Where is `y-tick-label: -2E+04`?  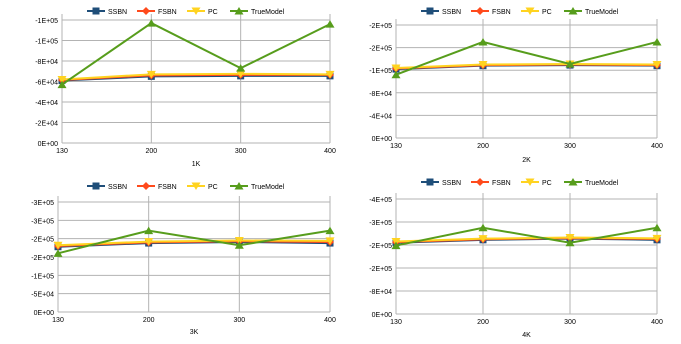 y-tick-label: -2E+04 is located at coordinates (46, 124).